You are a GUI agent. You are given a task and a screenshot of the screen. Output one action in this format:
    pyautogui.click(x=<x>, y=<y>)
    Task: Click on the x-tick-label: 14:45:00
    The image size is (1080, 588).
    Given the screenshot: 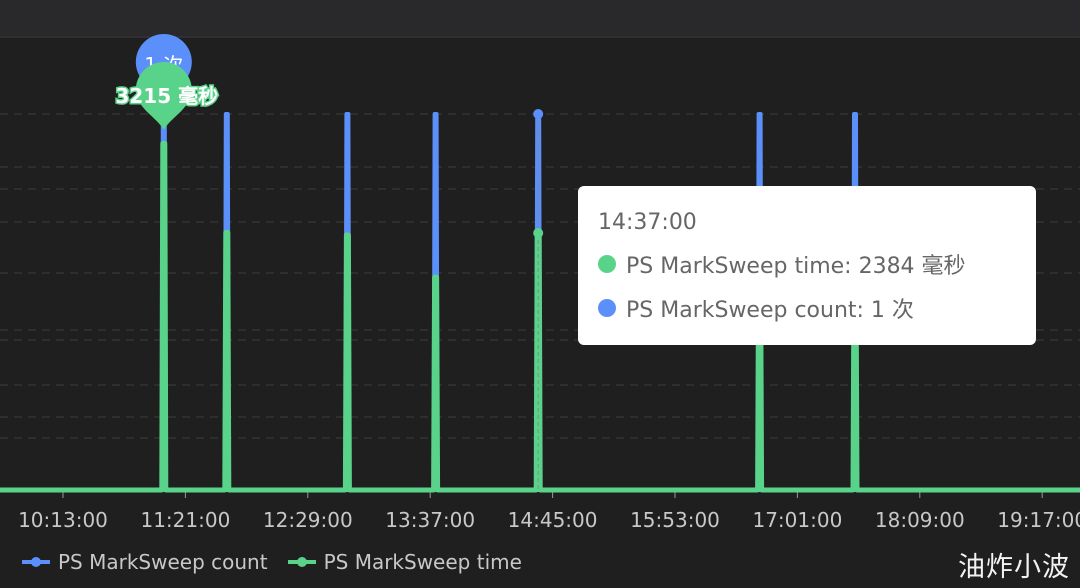 What is the action you would take?
    pyautogui.click(x=553, y=520)
    